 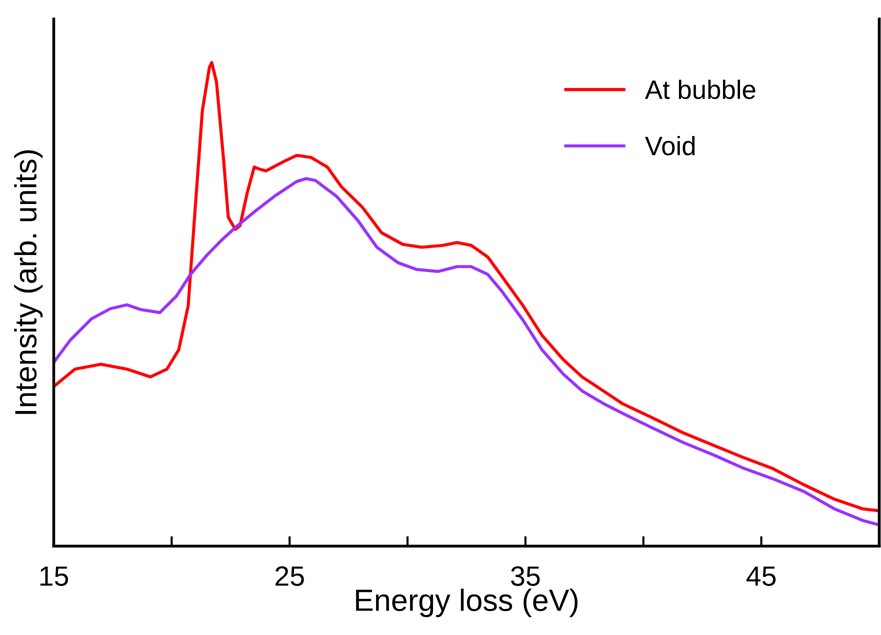 What do you see at coordinates (670, 146) in the screenshot?
I see `legend-label: Void` at bounding box center [670, 146].